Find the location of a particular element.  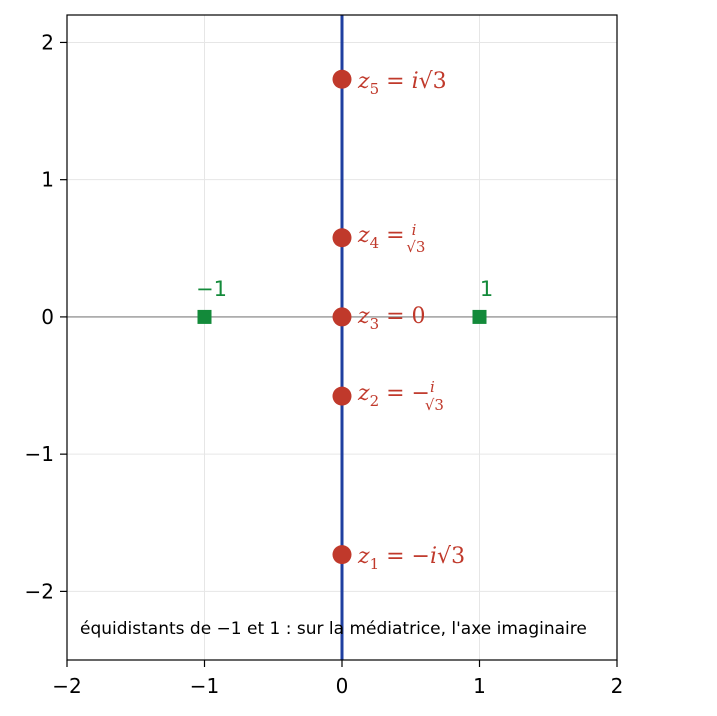

endpoint-label-1: 1 is located at coordinates (486, 289).